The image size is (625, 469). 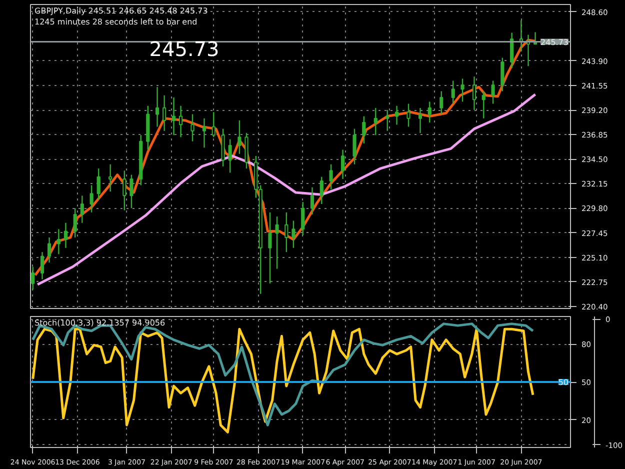 I want to click on text: 1245 minutes 28 seconds left to bar end, so click(x=116, y=22).